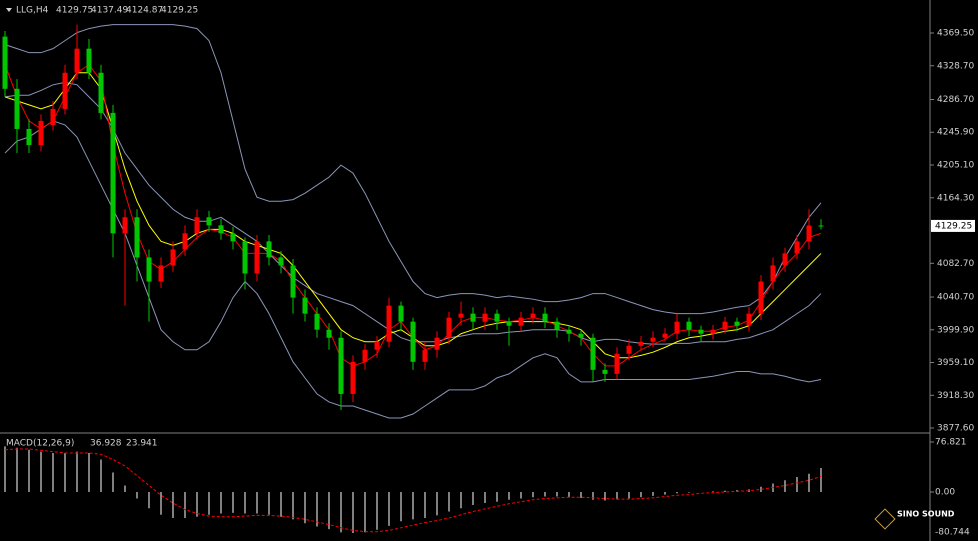  Describe the element at coordinates (955, 133) in the screenshot. I see `y-tick-label: 4245.90` at that location.